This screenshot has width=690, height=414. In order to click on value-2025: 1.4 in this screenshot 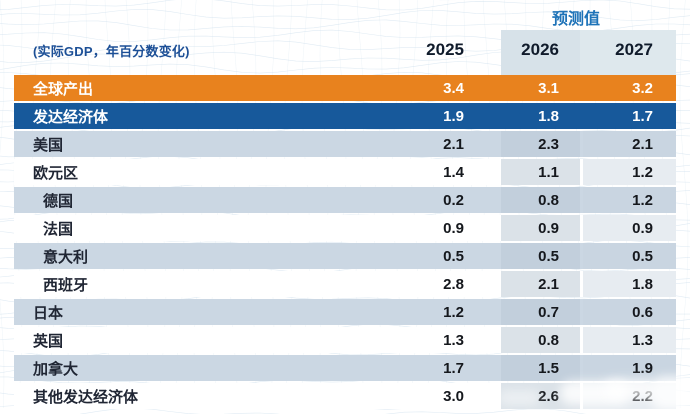, I will do `click(453, 172)`.